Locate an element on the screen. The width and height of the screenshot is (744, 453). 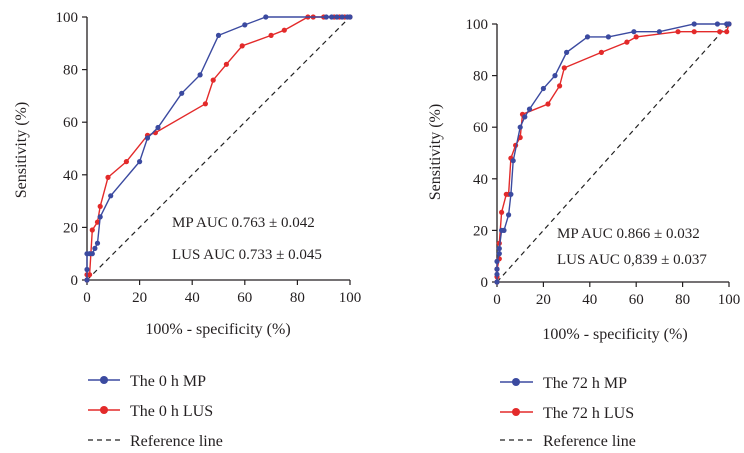
auc-annotation-mp: MP AUC 0.763 ± 0.042 is located at coordinates (243, 223).